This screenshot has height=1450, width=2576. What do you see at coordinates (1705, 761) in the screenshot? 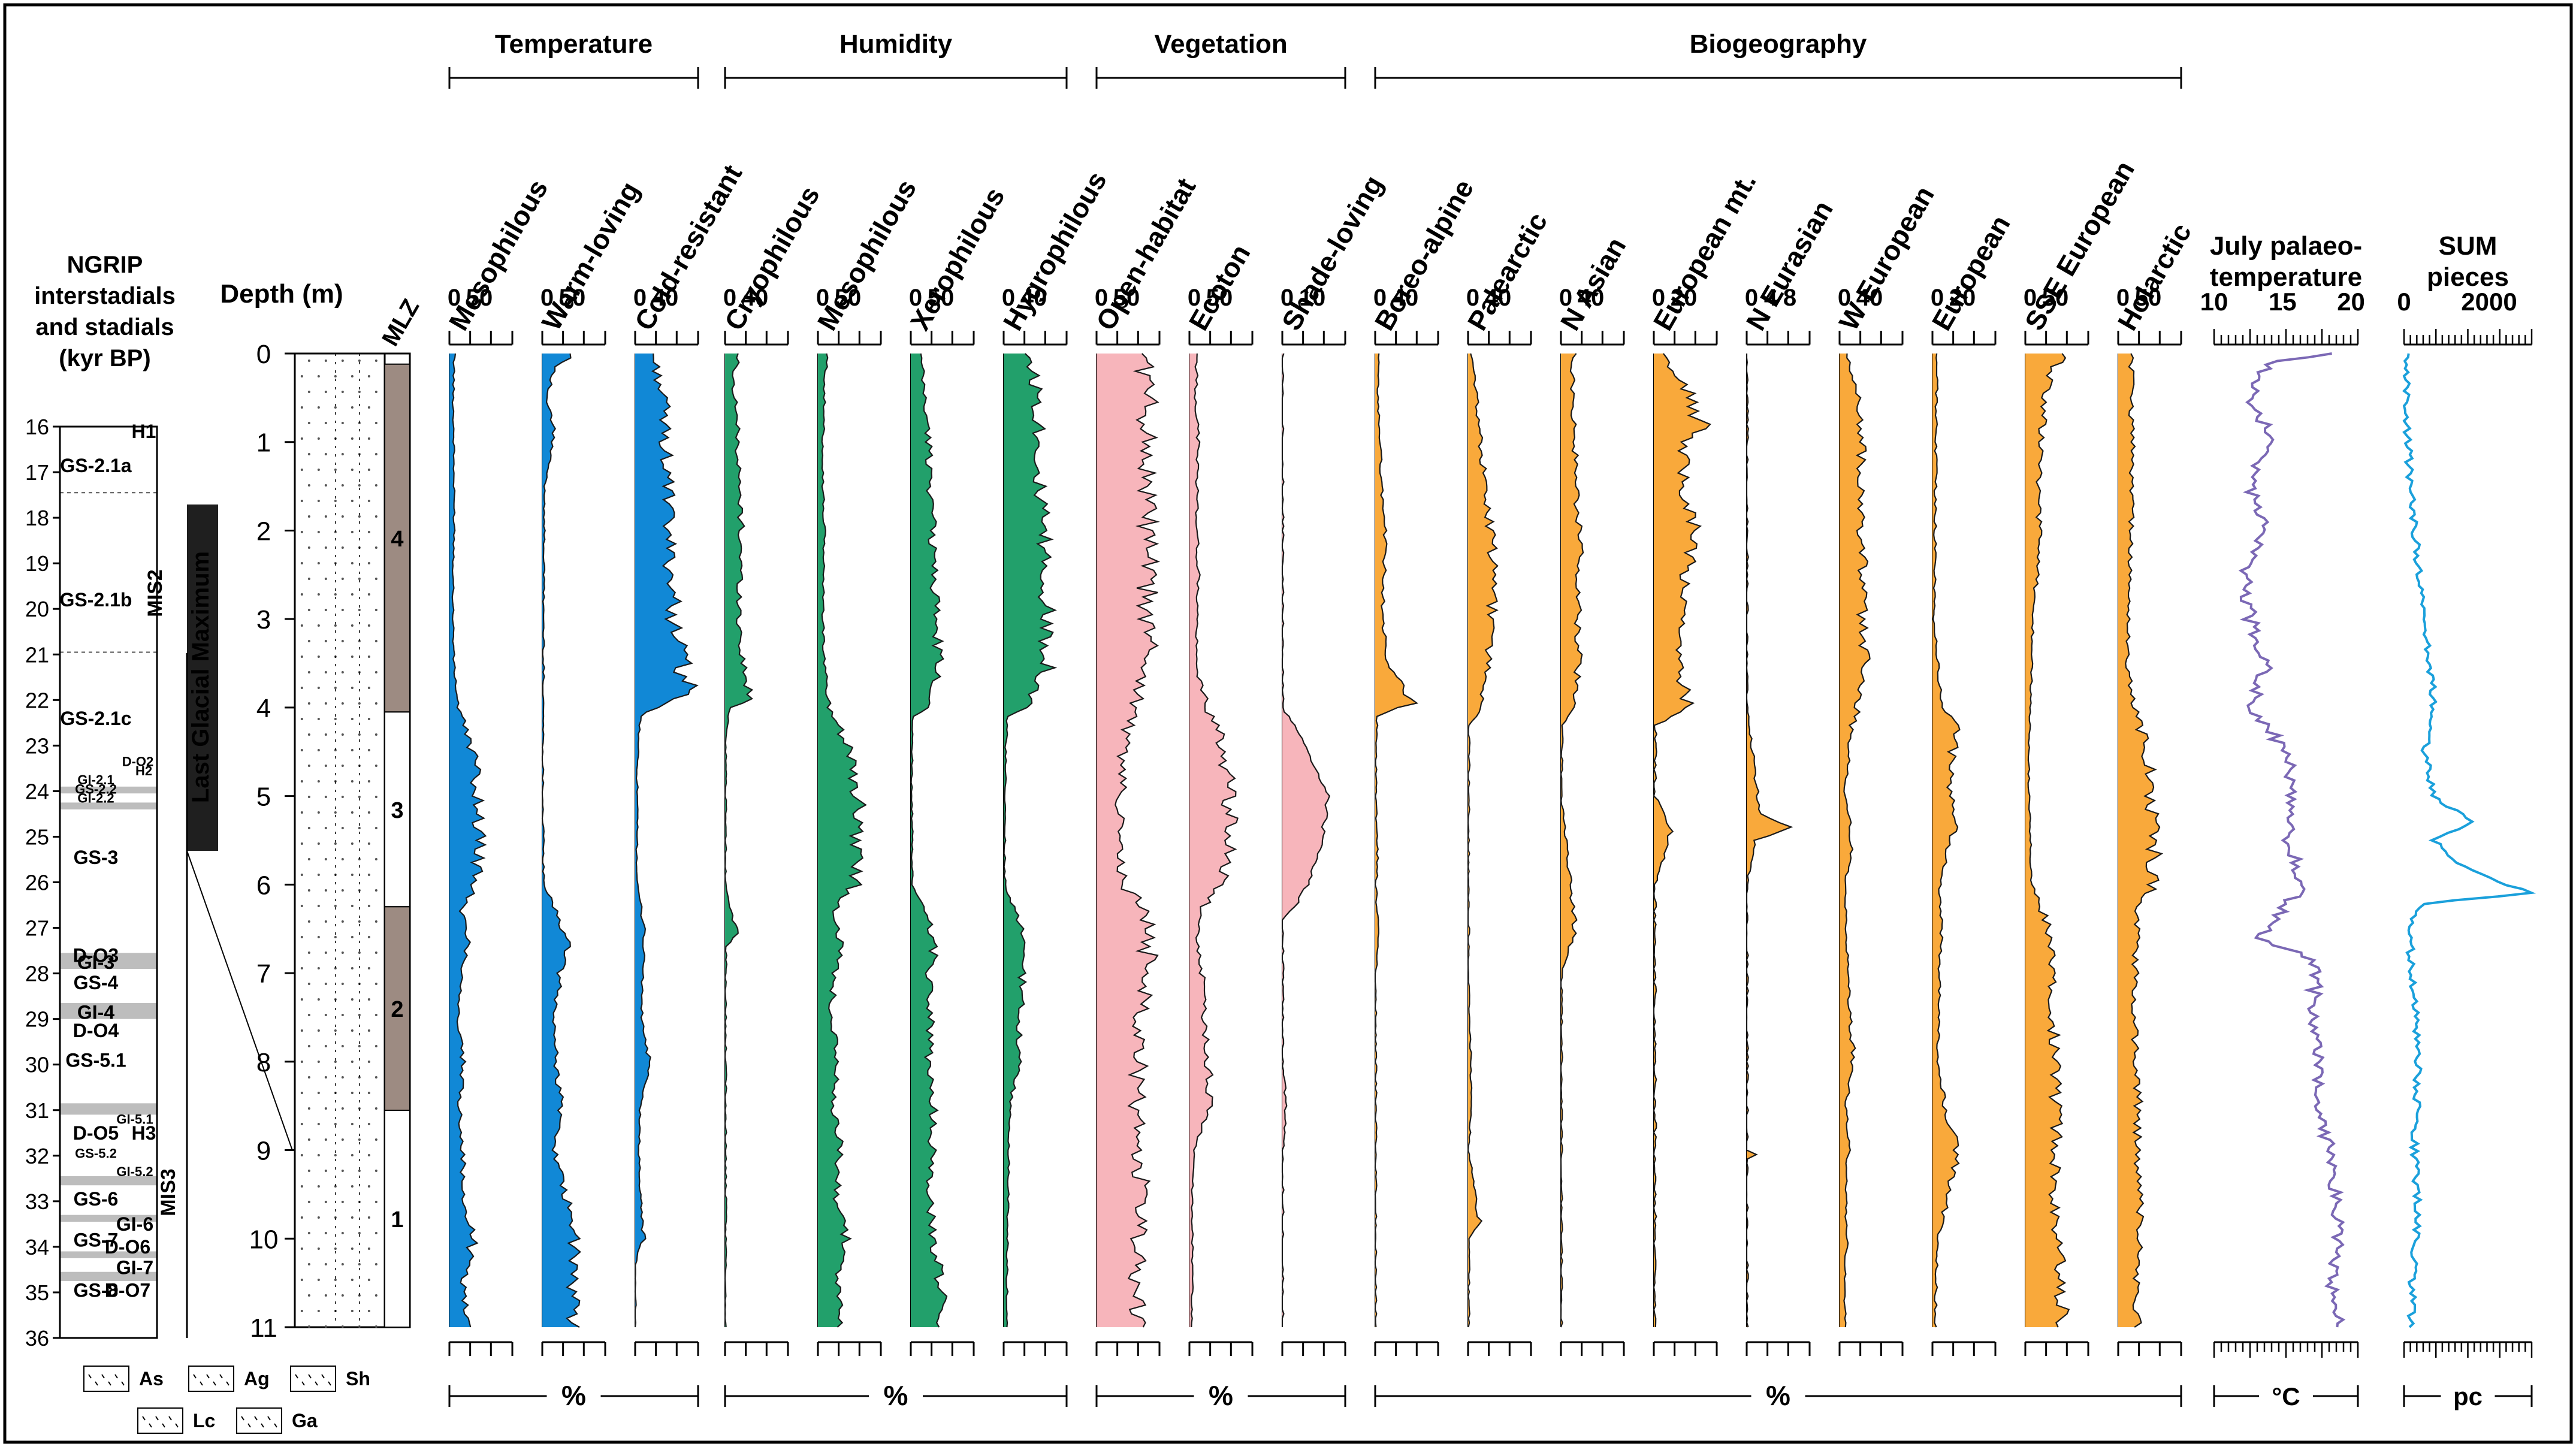
I see `series-european-mt-: European mt.0 20` at bounding box center [1705, 761].